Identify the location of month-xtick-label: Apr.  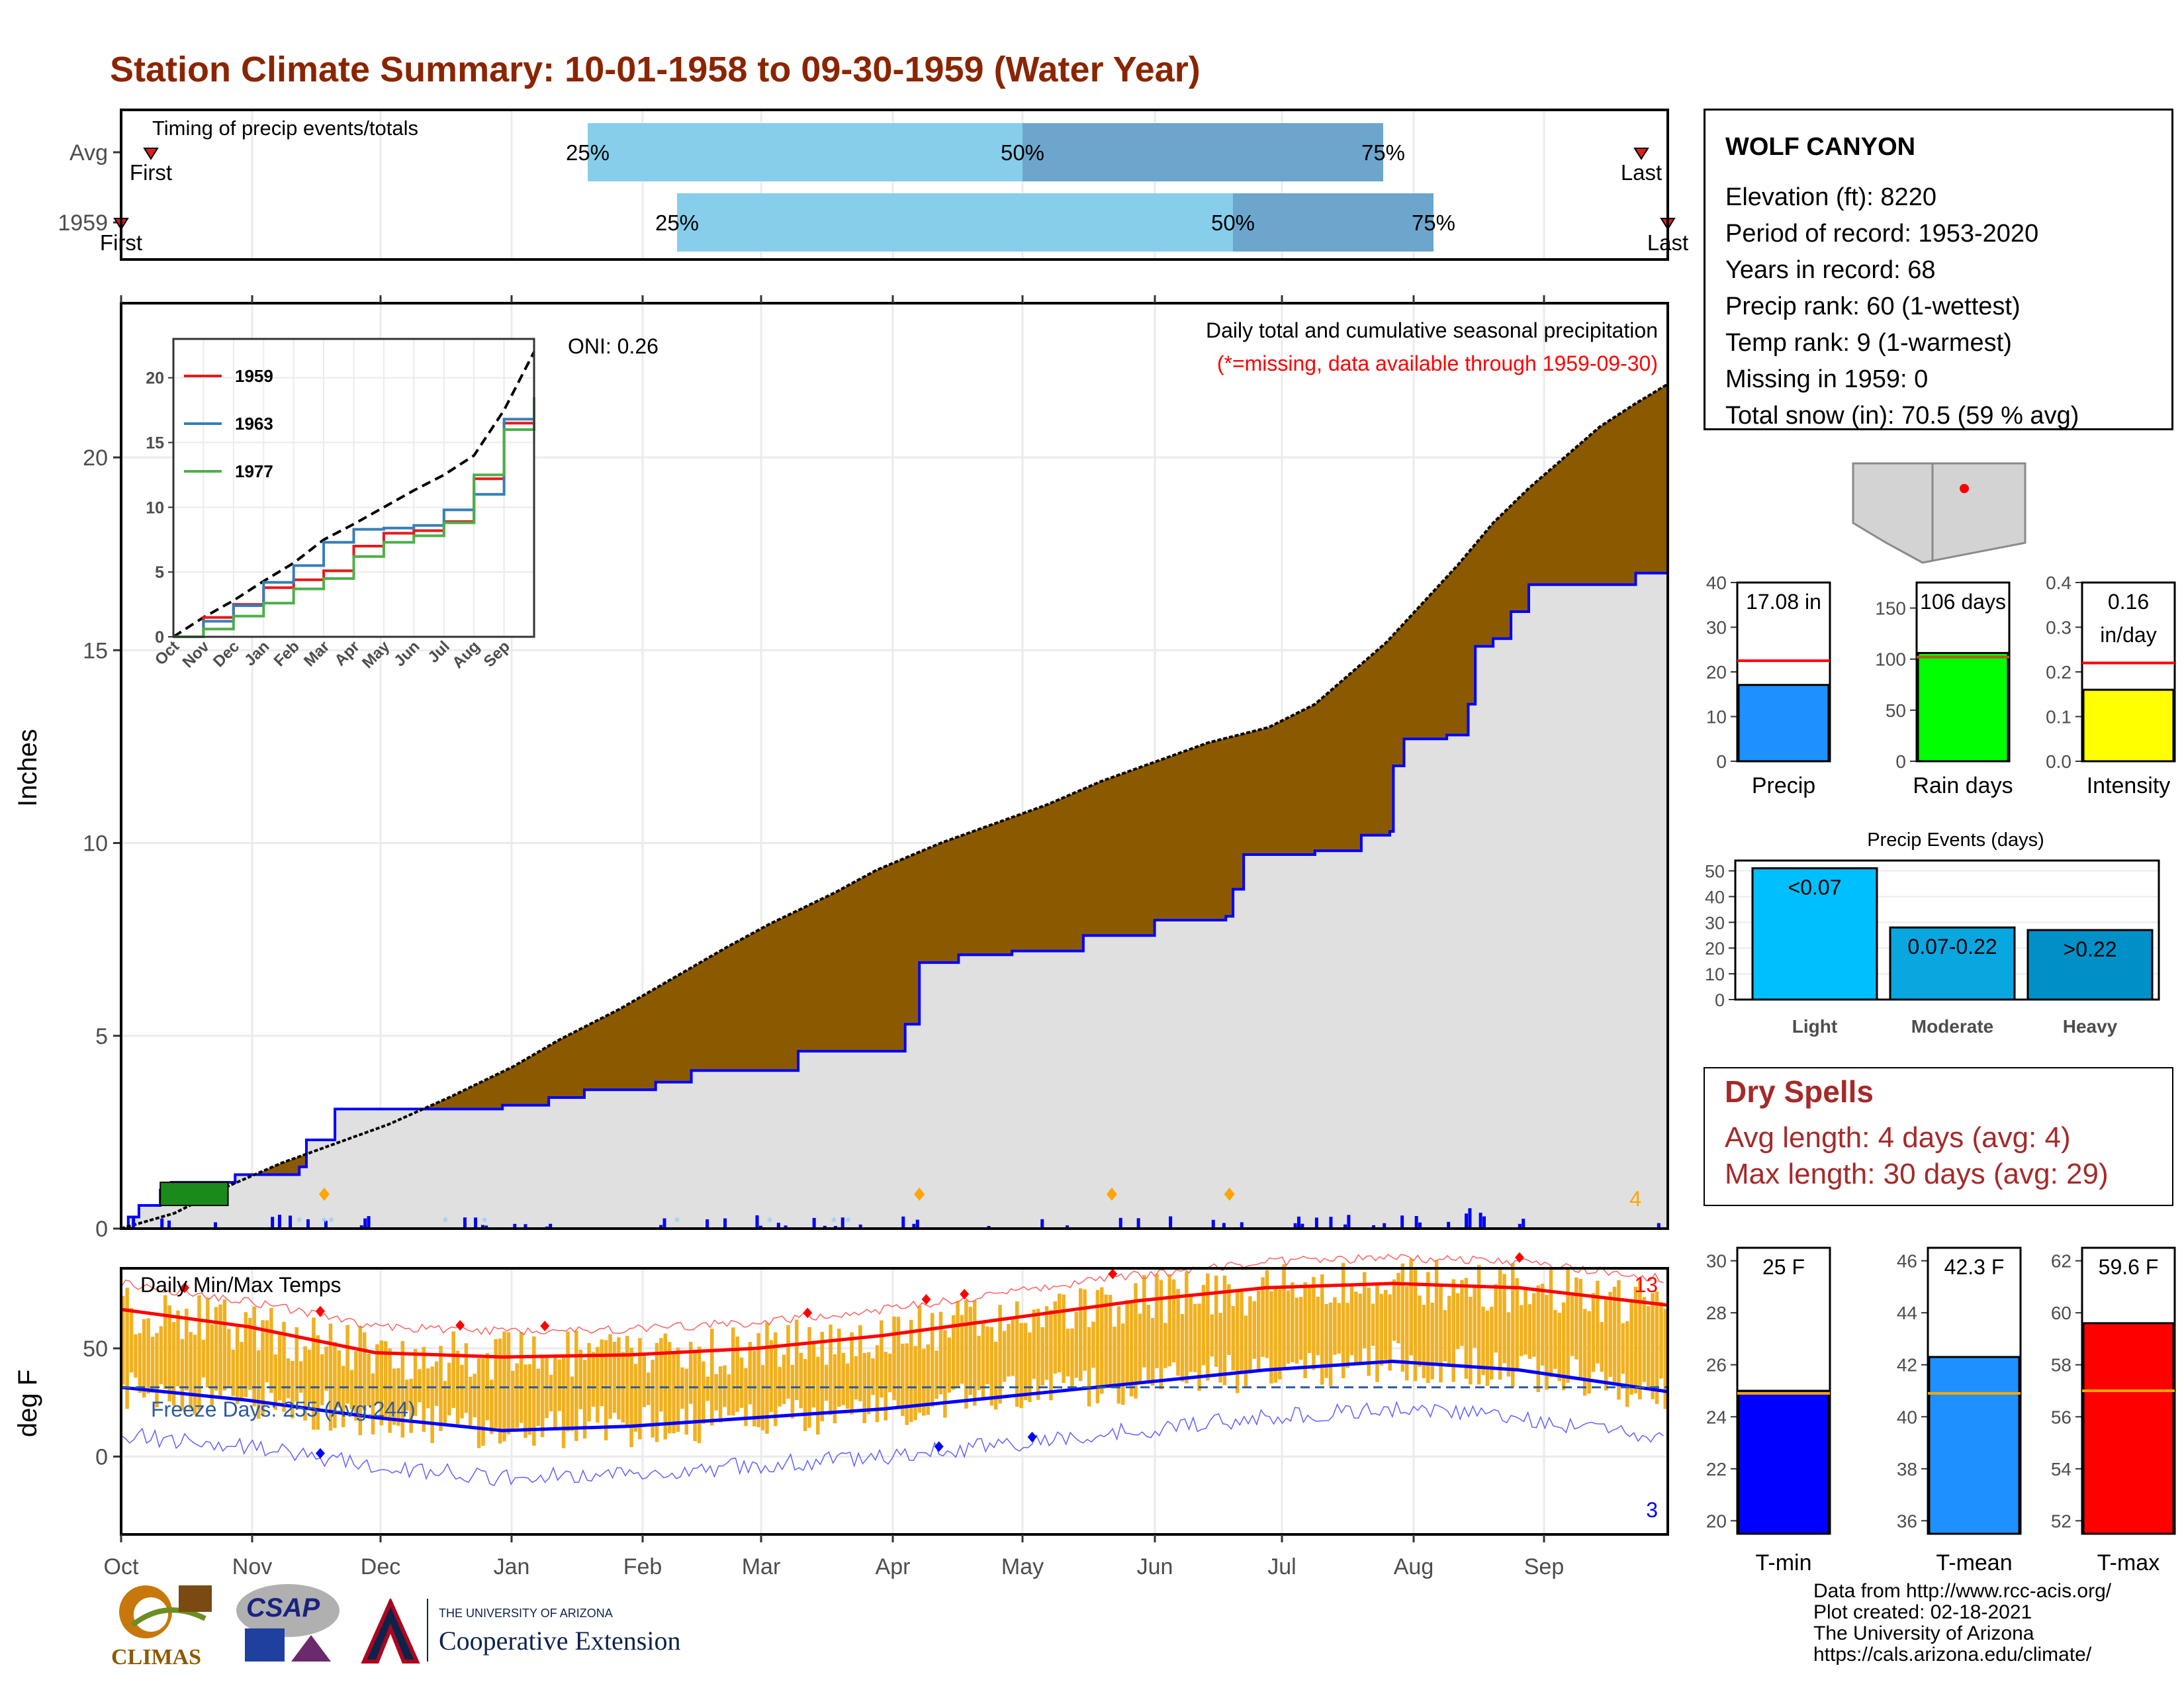
(893, 1566).